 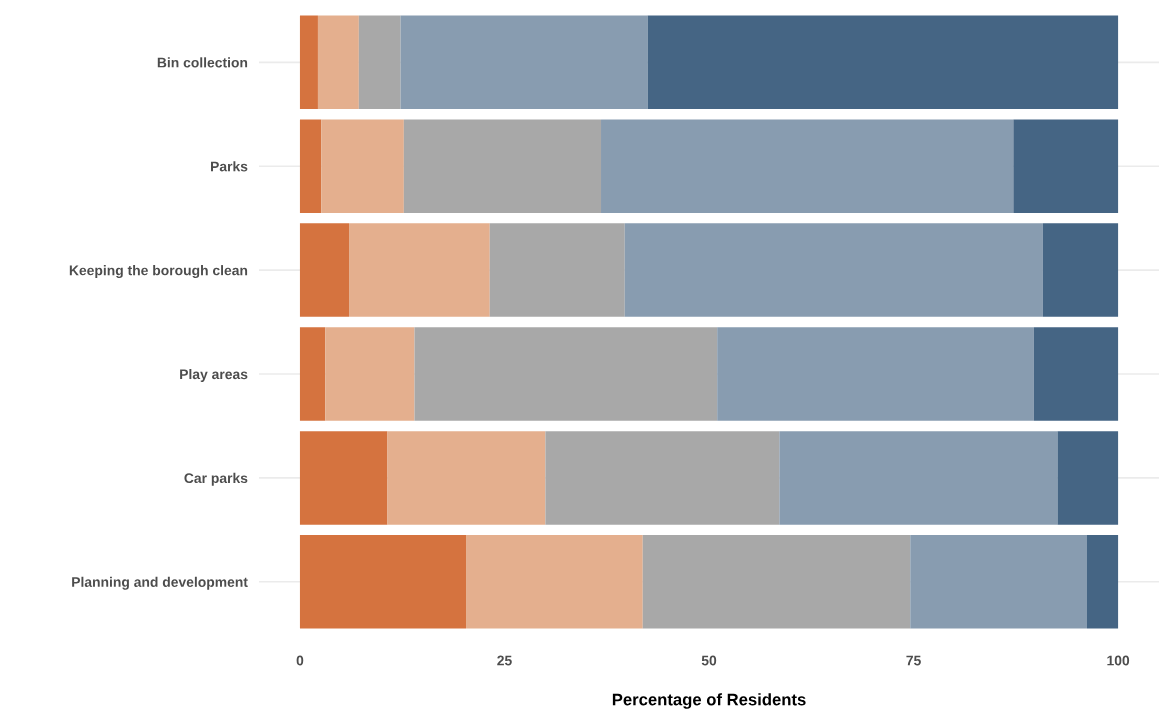 What do you see at coordinates (214, 375) in the screenshot?
I see `y-tick-label: Play areas` at bounding box center [214, 375].